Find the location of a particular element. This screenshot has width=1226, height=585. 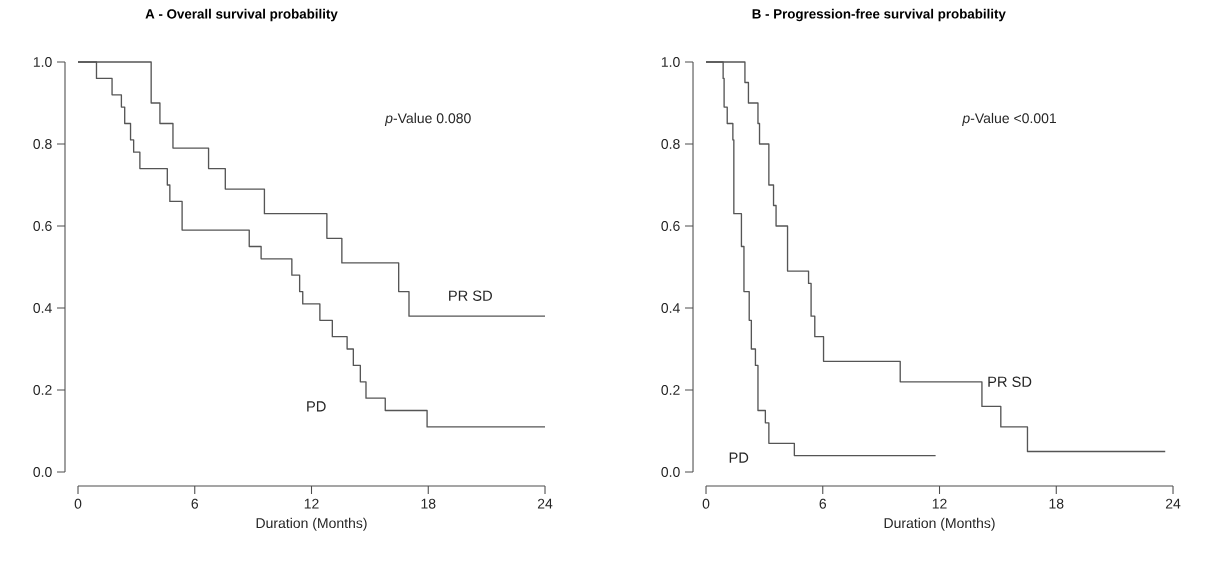

chart-title: B - Progression-free survival probability is located at coordinates (879, 15).